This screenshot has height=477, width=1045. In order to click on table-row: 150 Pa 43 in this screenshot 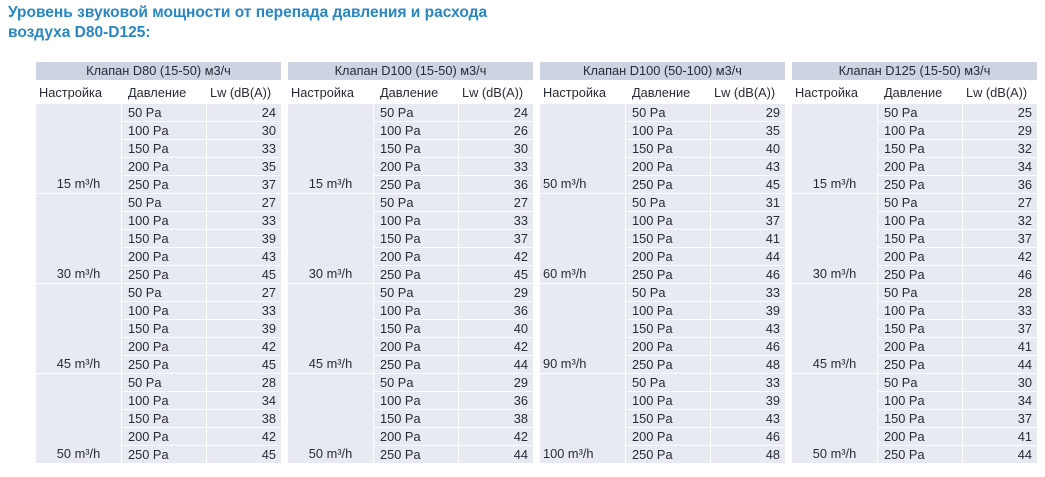, I will do `click(705, 329)`.